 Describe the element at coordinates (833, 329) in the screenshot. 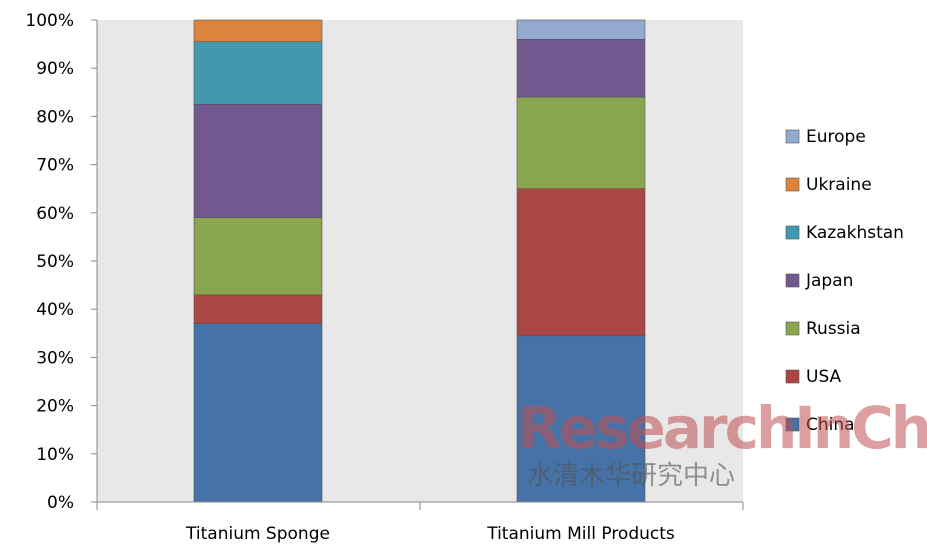

I see `legend-label-russia: Russia` at that location.